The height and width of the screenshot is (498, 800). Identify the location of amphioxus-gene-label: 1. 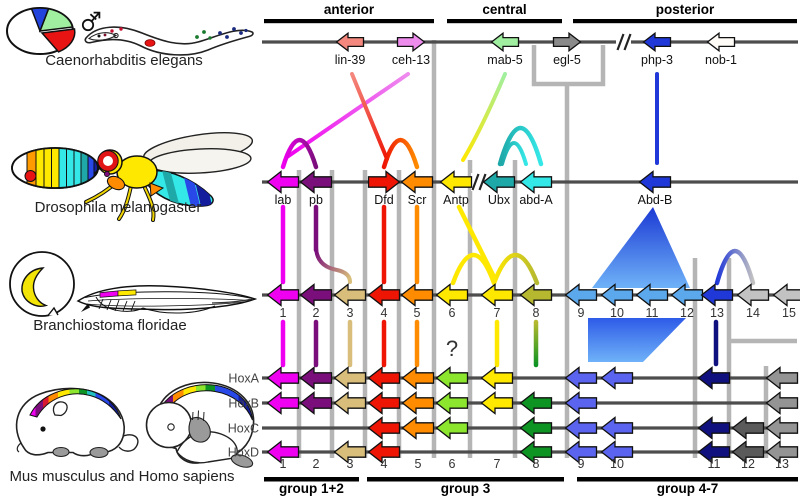
(283, 313).